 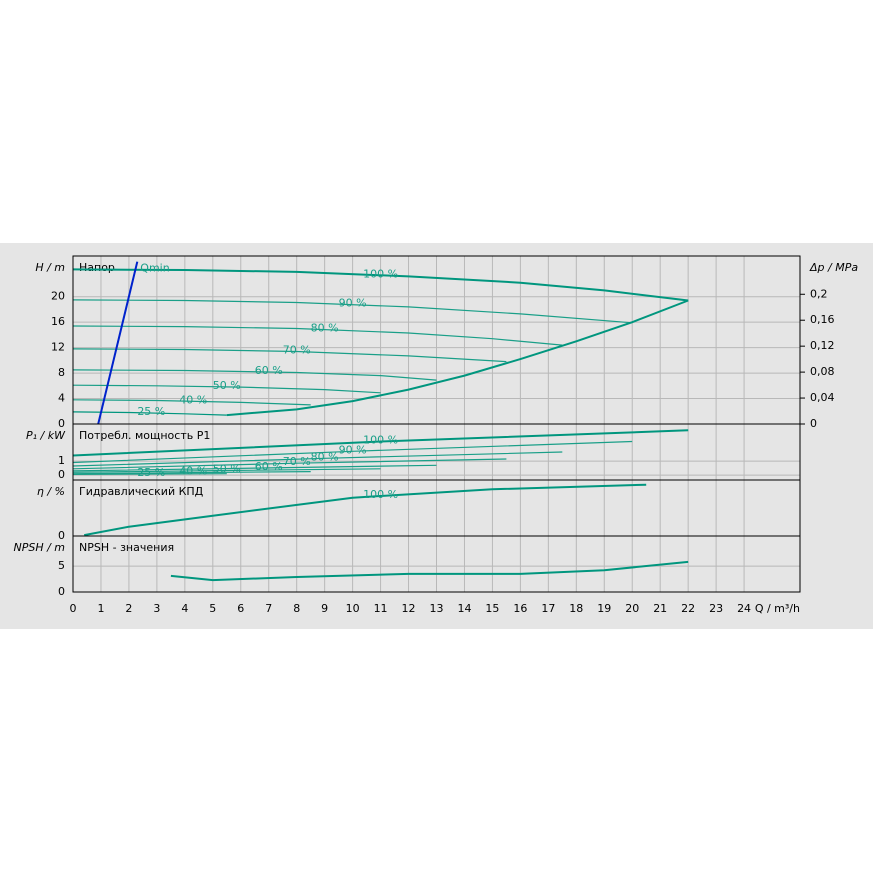 I want to click on y2-tick-label: 0,12, so click(x=822, y=345).